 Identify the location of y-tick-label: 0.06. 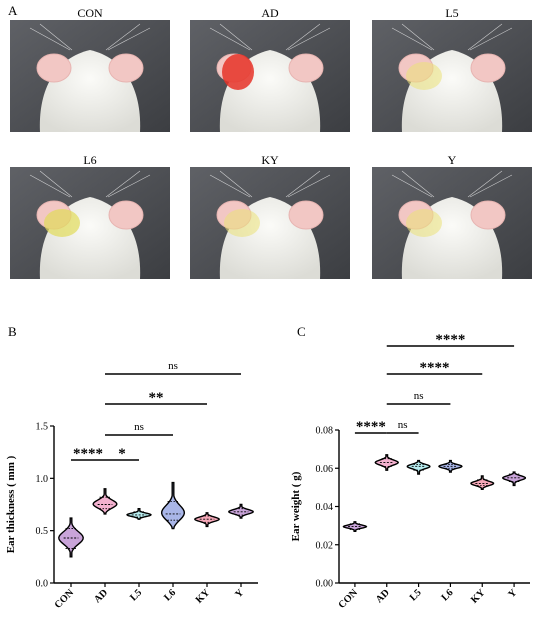
(325, 469).